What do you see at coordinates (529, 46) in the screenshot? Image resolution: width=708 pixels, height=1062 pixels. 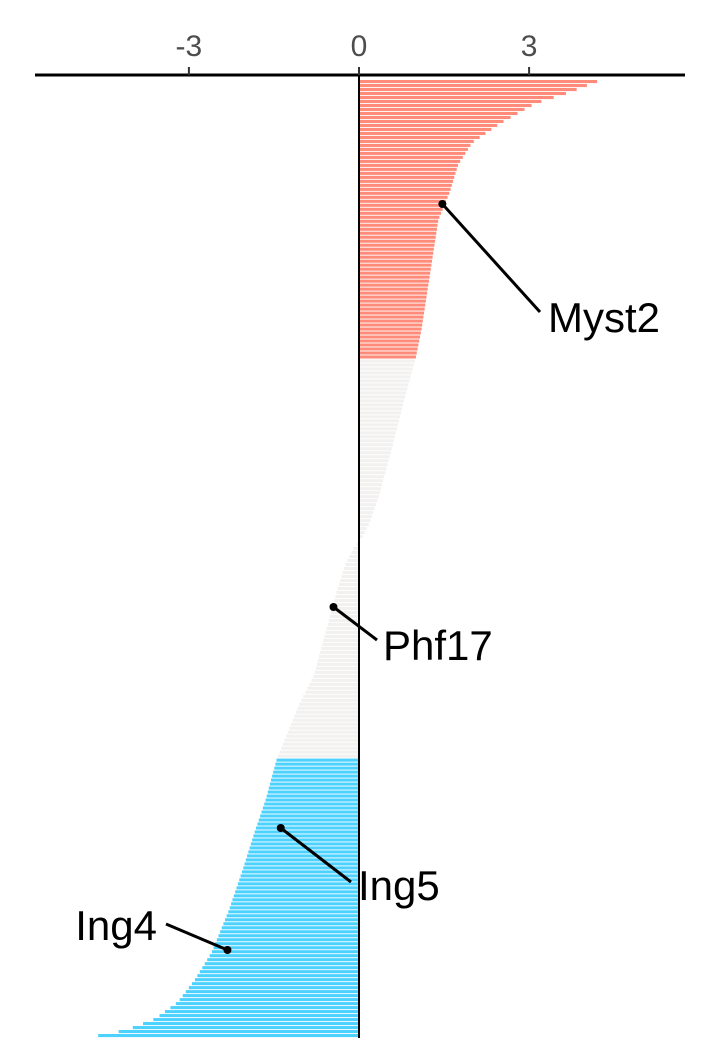 I see `x-tick-label: 3` at bounding box center [529, 46].